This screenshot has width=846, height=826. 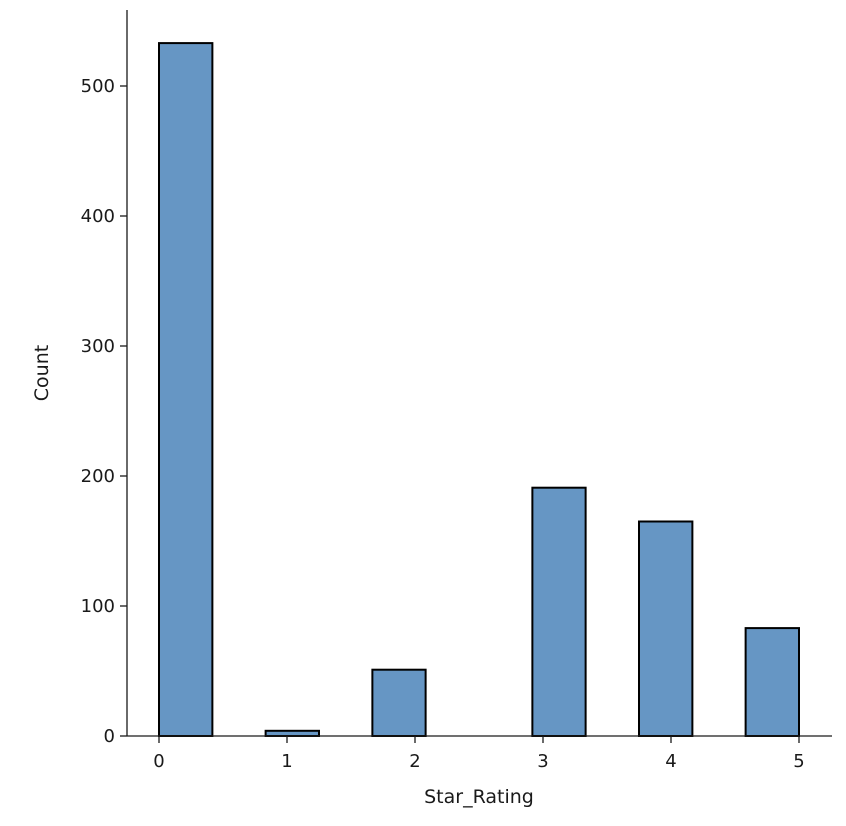 What do you see at coordinates (104, 411) in the screenshot?
I see `y-ticks: 0 100 200 300 400 500` at bounding box center [104, 411].